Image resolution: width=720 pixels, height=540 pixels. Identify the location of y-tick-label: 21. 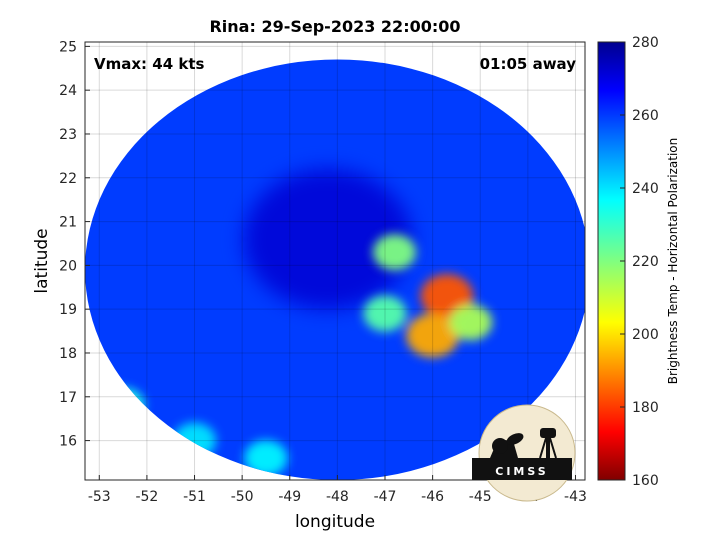
(68, 223).